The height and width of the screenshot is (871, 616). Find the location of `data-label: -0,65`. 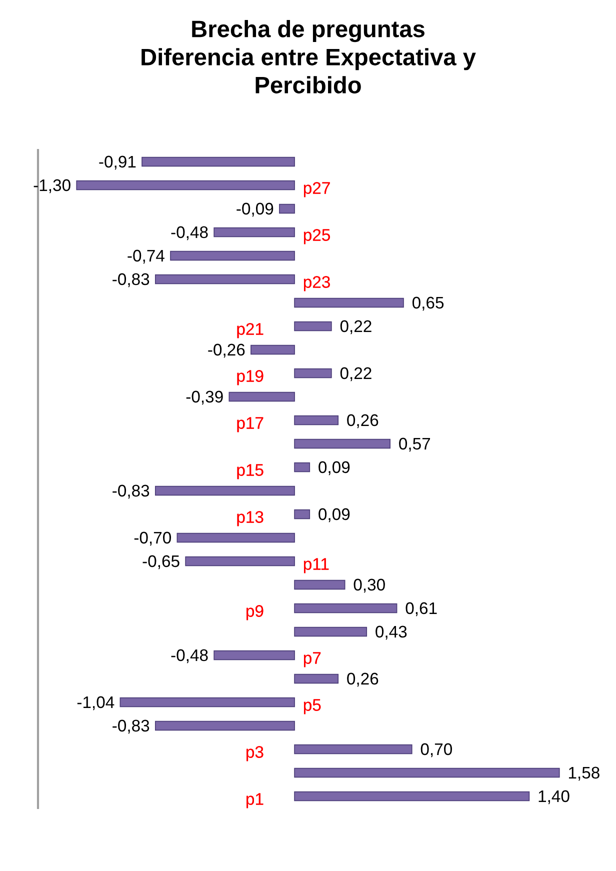

data-label: -0,65 is located at coordinates (161, 562).